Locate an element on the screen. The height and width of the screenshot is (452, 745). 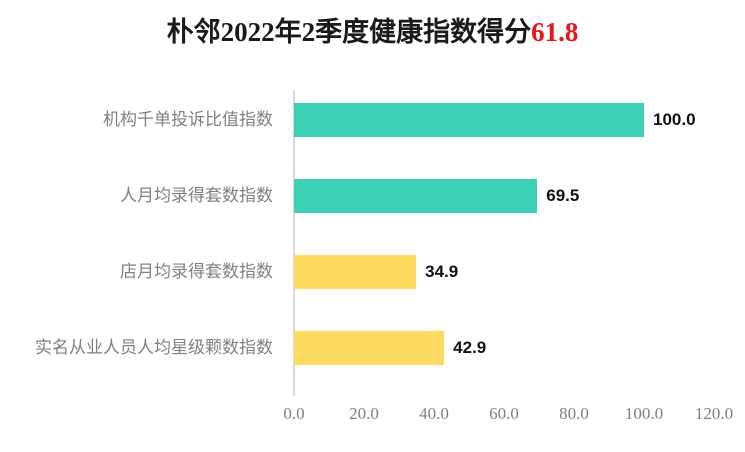
chart-title-score: 61.8 is located at coordinates (555, 32).